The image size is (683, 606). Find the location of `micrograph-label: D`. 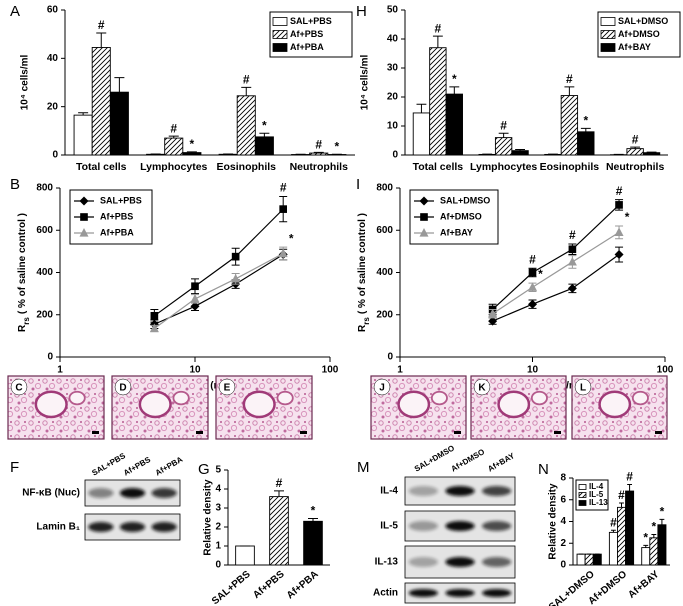

micrograph-label: D is located at coordinates (122, 388).